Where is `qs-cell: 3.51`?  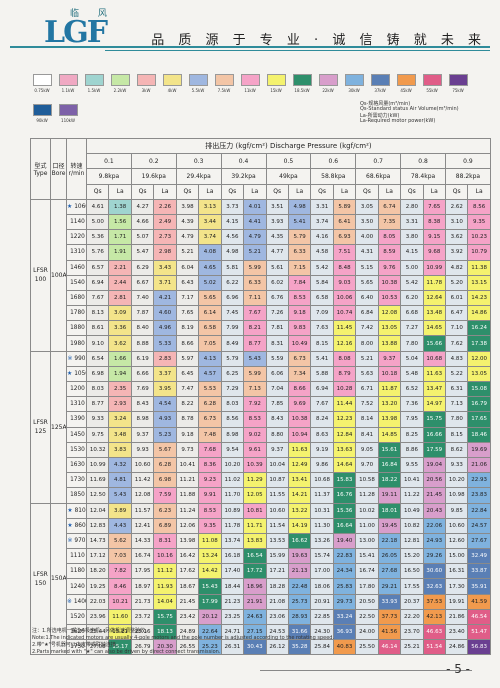
qs-cell: 3.51 is located at coordinates (277, 206).